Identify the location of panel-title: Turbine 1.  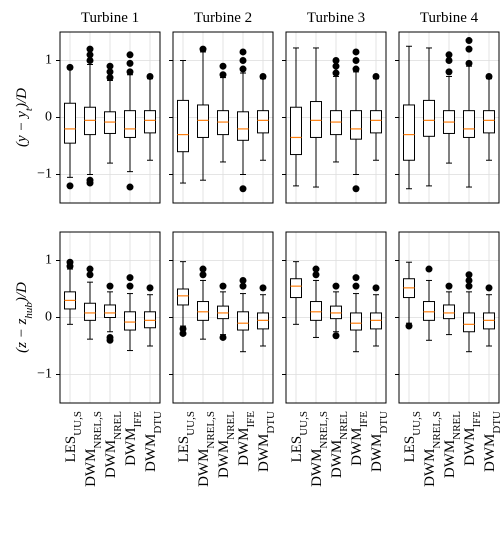
(110, 18).